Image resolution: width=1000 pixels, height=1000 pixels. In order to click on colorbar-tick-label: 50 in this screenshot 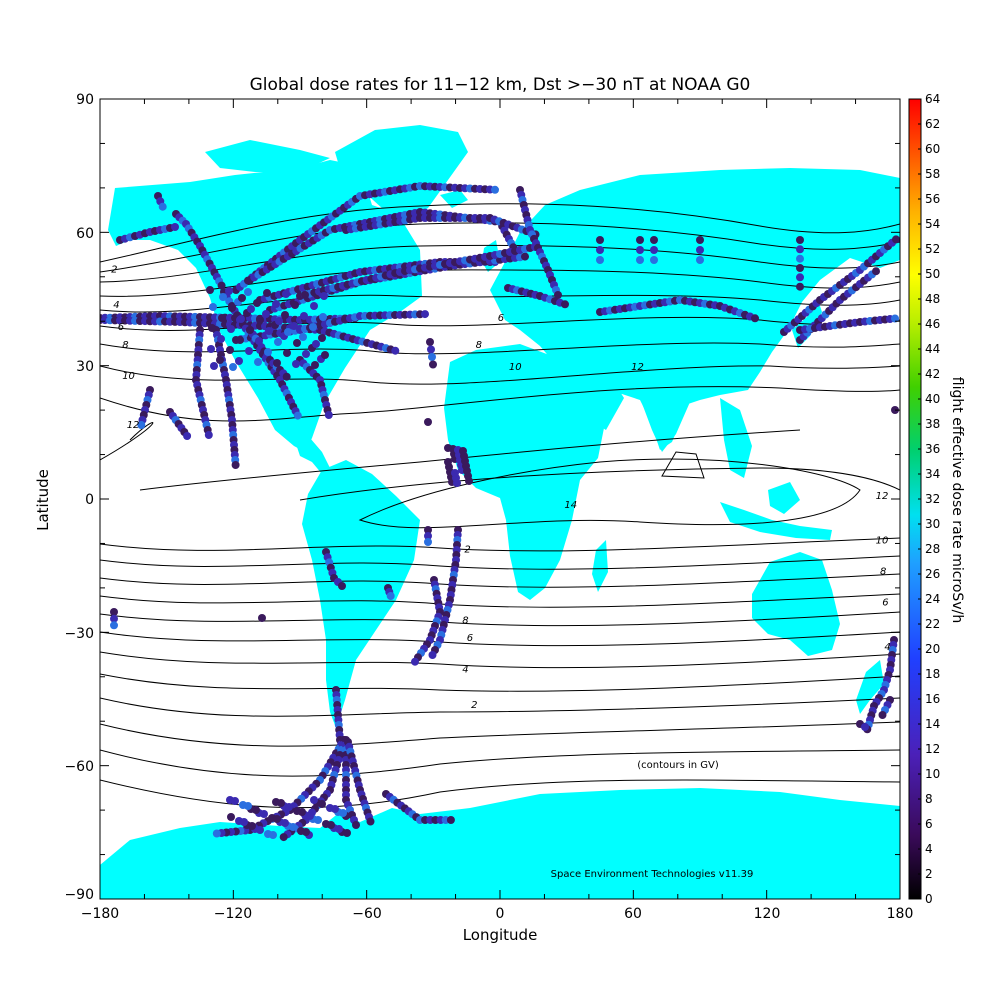, I will do `click(932, 274)`.